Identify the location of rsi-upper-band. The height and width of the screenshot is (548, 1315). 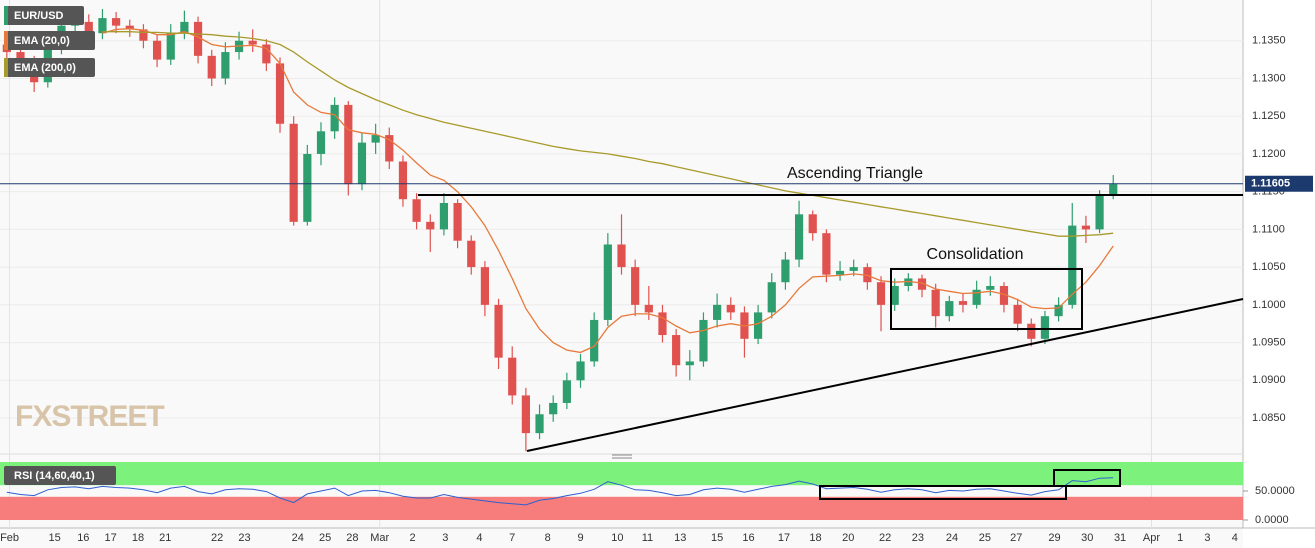
(621, 474).